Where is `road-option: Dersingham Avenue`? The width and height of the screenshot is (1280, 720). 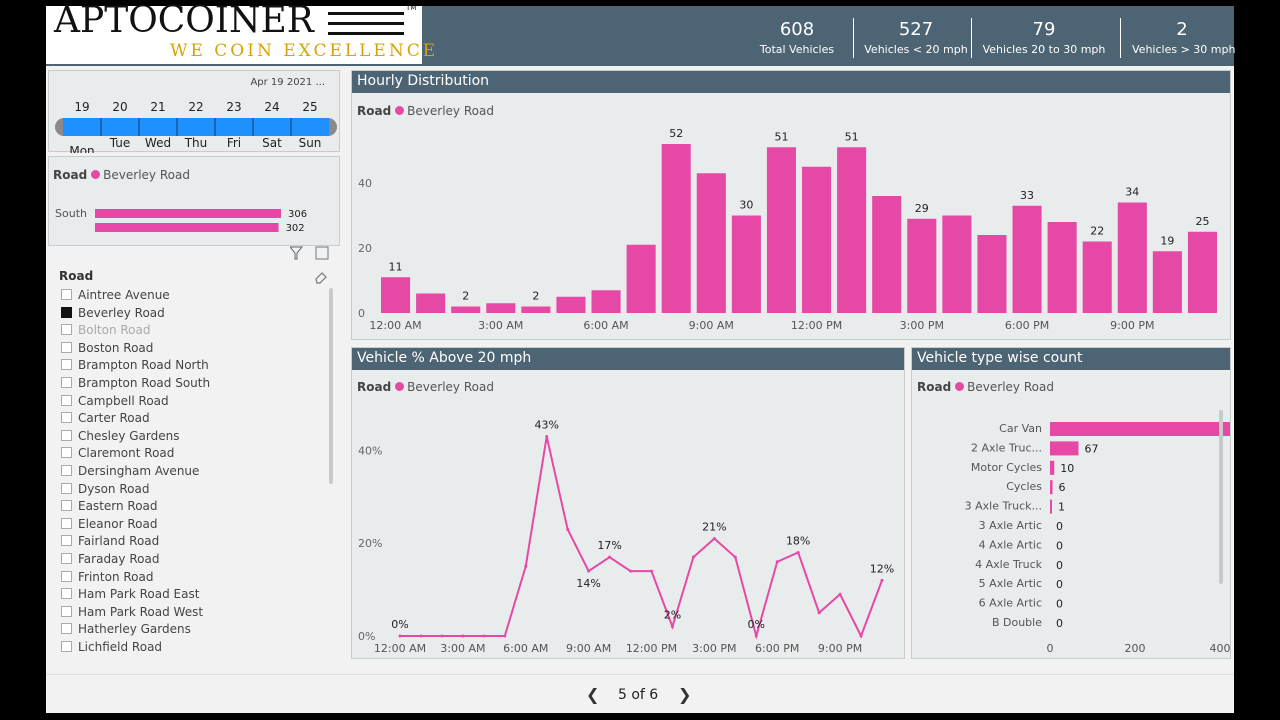 road-option: Dersingham Avenue is located at coordinates (130, 472).